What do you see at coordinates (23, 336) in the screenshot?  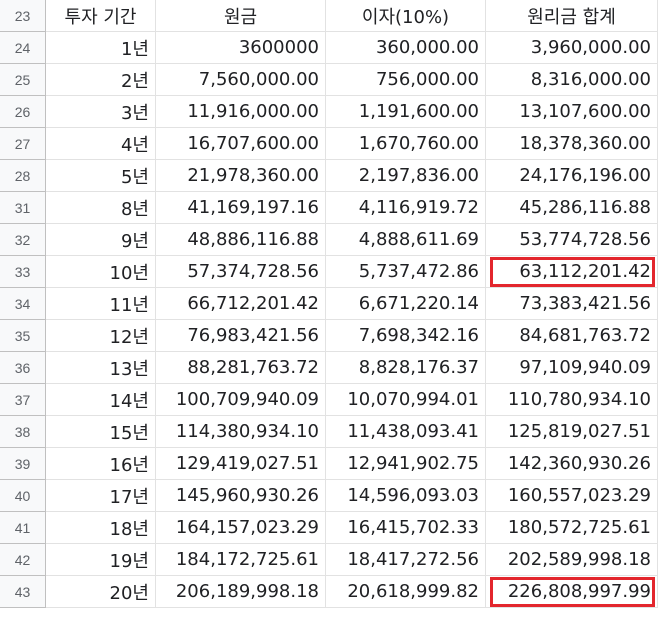 I see `row-number: 35` at bounding box center [23, 336].